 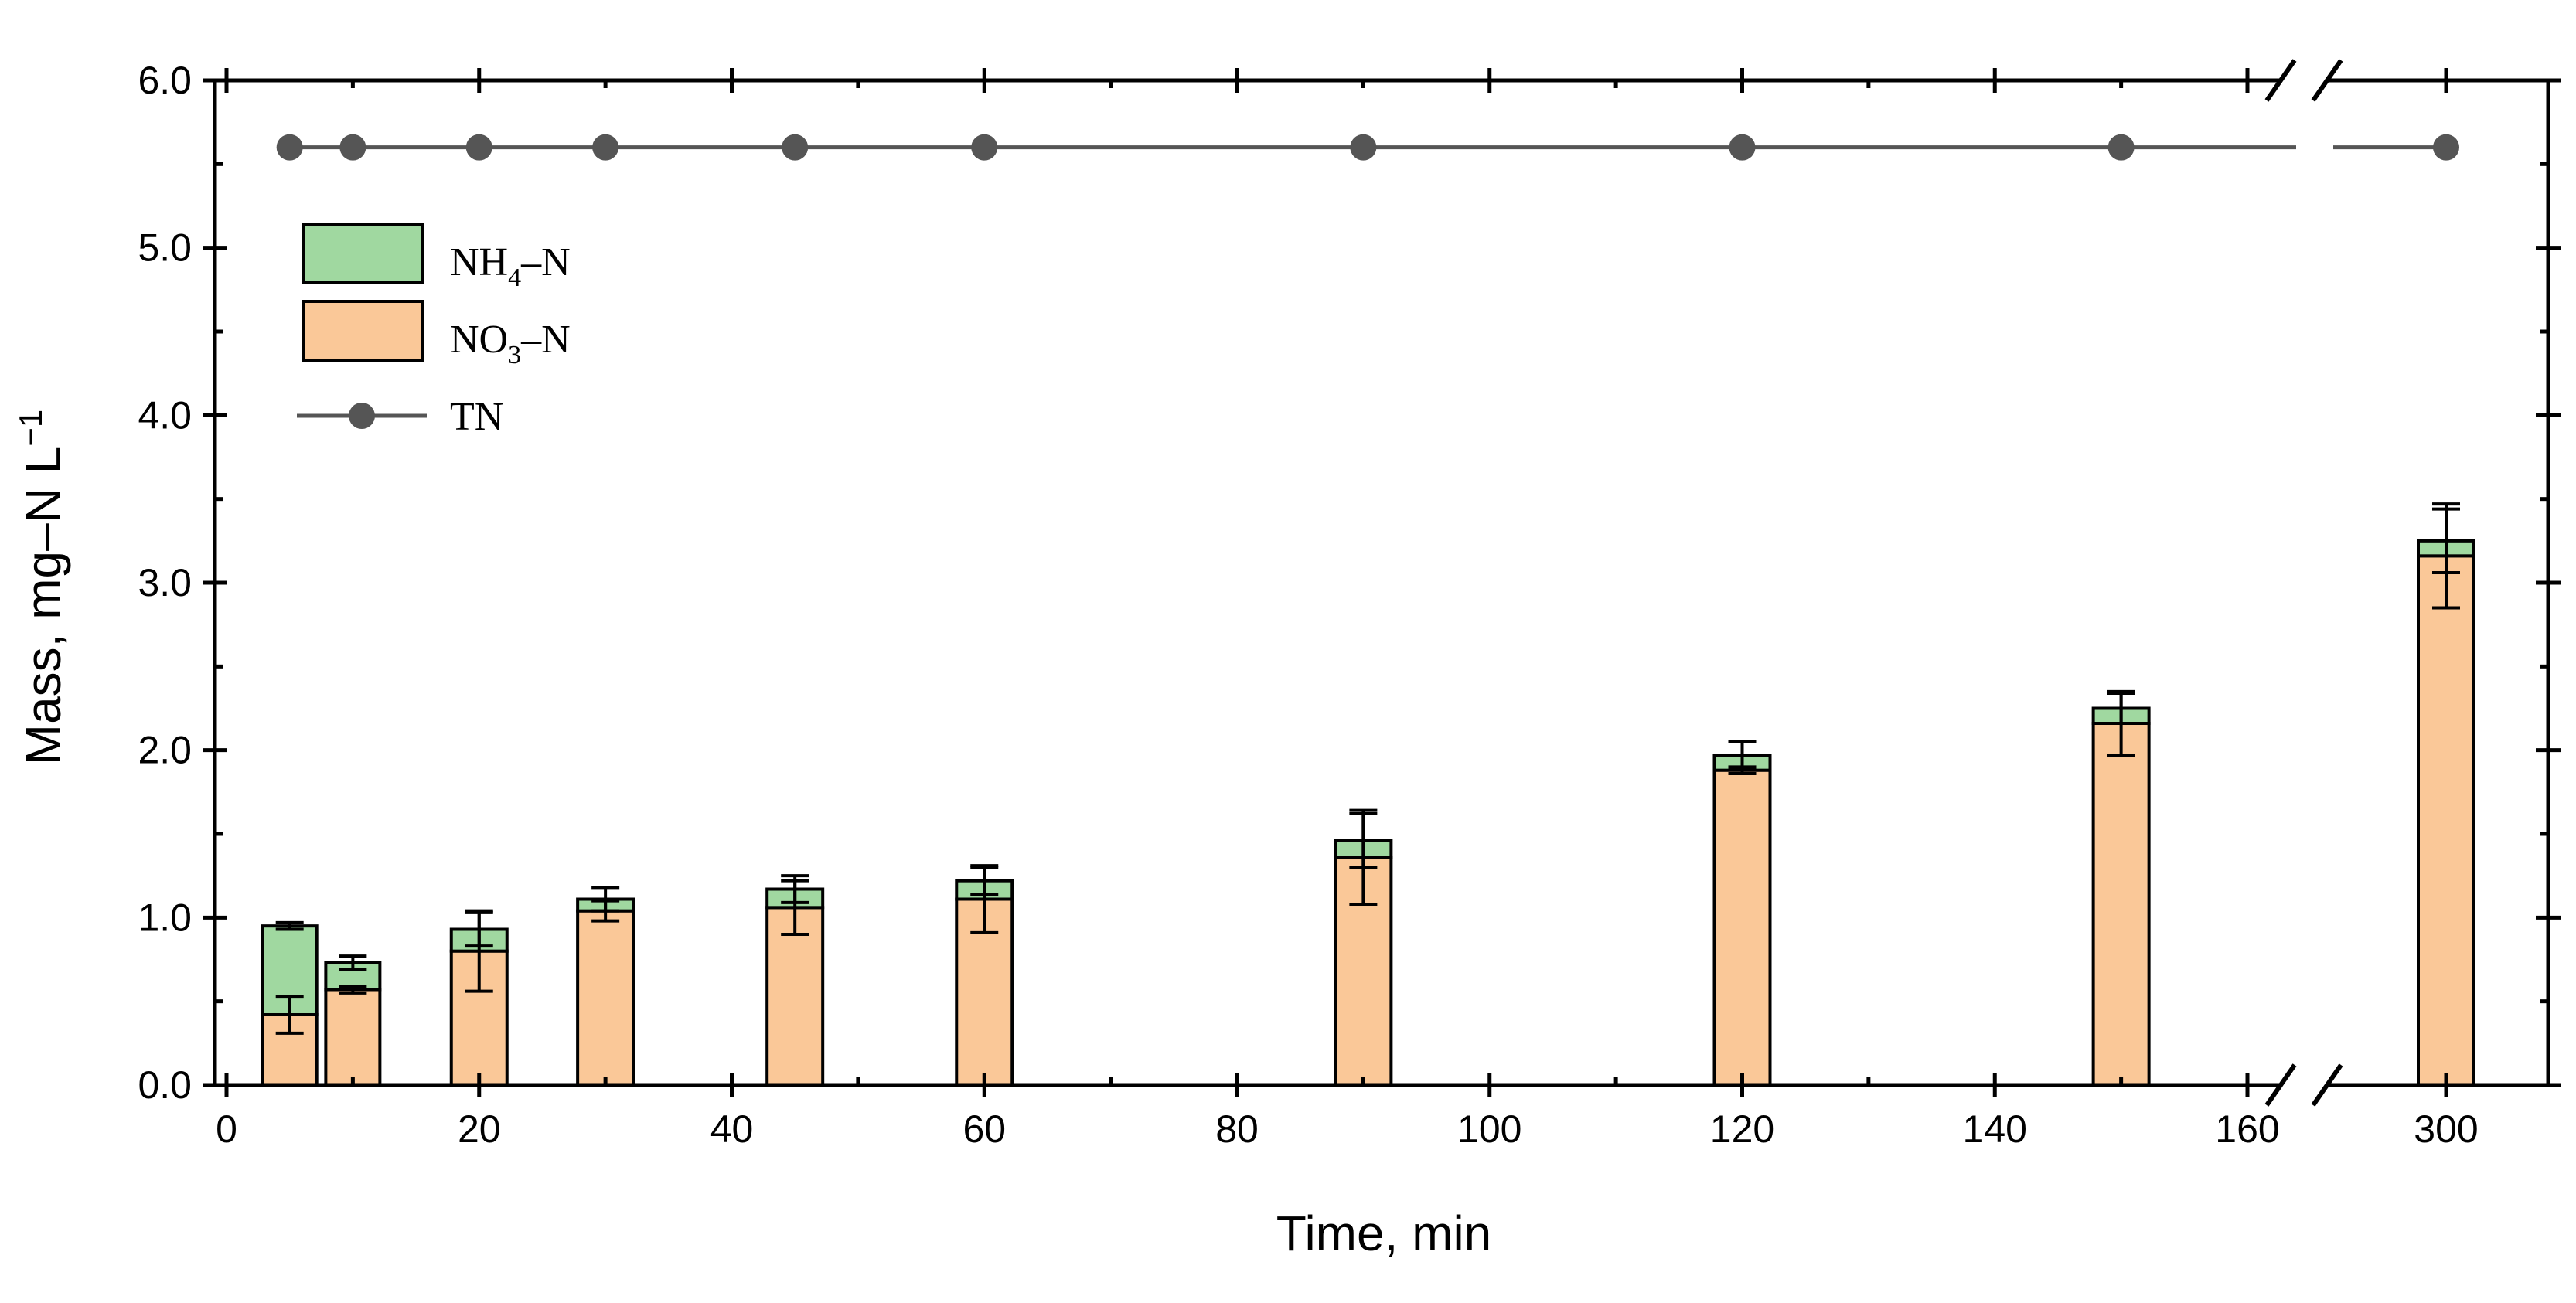 I want to click on y-axis-title-main: Mass, mg–N L, so click(x=43, y=606).